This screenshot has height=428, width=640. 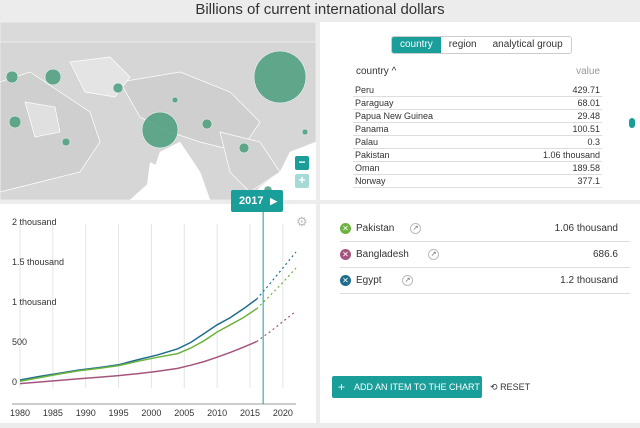 What do you see at coordinates (477, 142) in the screenshot?
I see `table-row: Palau 0.3` at bounding box center [477, 142].